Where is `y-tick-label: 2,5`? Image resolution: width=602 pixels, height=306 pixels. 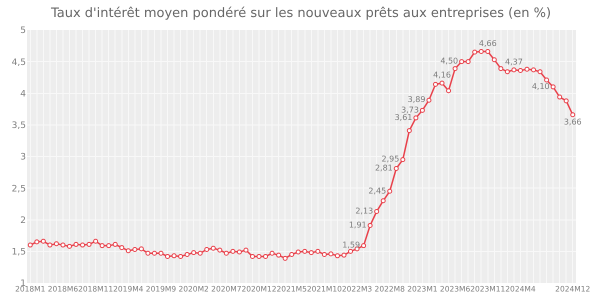
y-tick-label: 2,5 is located at coordinates (19, 189).